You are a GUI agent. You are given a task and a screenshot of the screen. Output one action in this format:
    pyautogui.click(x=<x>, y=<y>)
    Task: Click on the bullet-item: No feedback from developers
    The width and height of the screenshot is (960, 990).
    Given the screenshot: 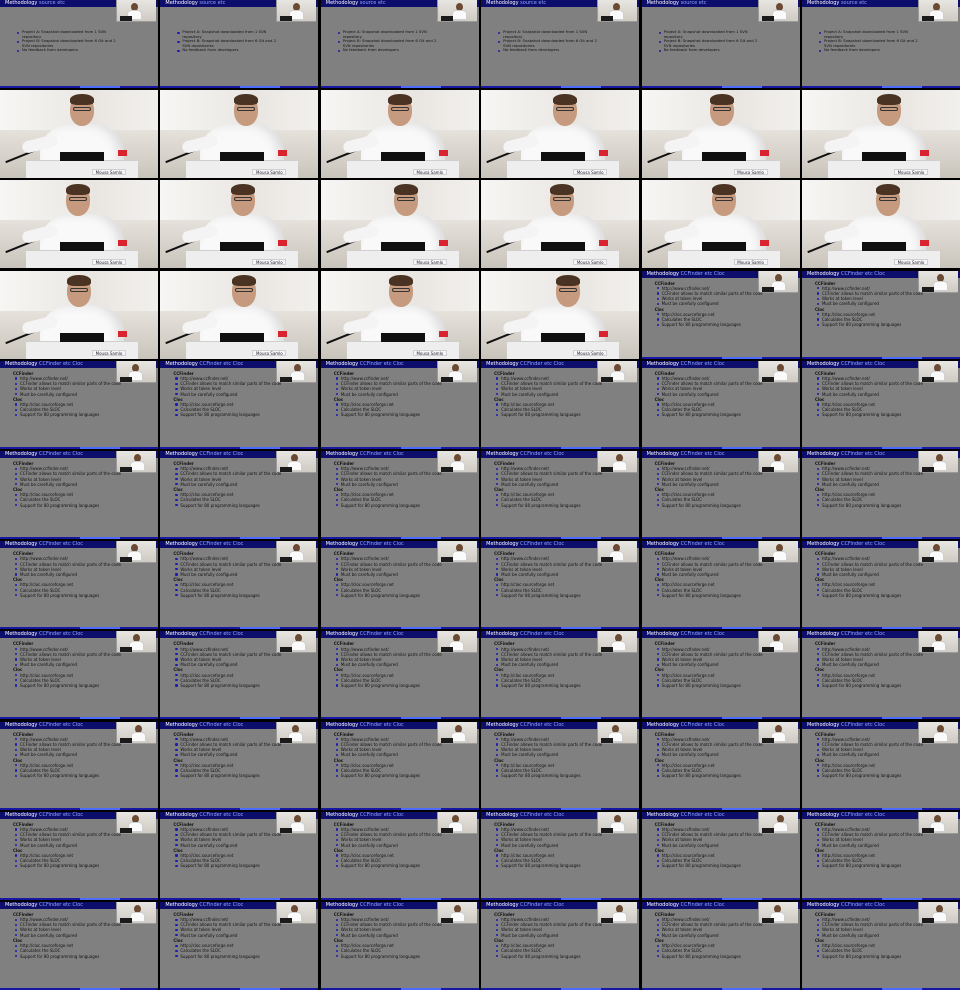 What is the action you would take?
    pyautogui.click(x=67, y=50)
    